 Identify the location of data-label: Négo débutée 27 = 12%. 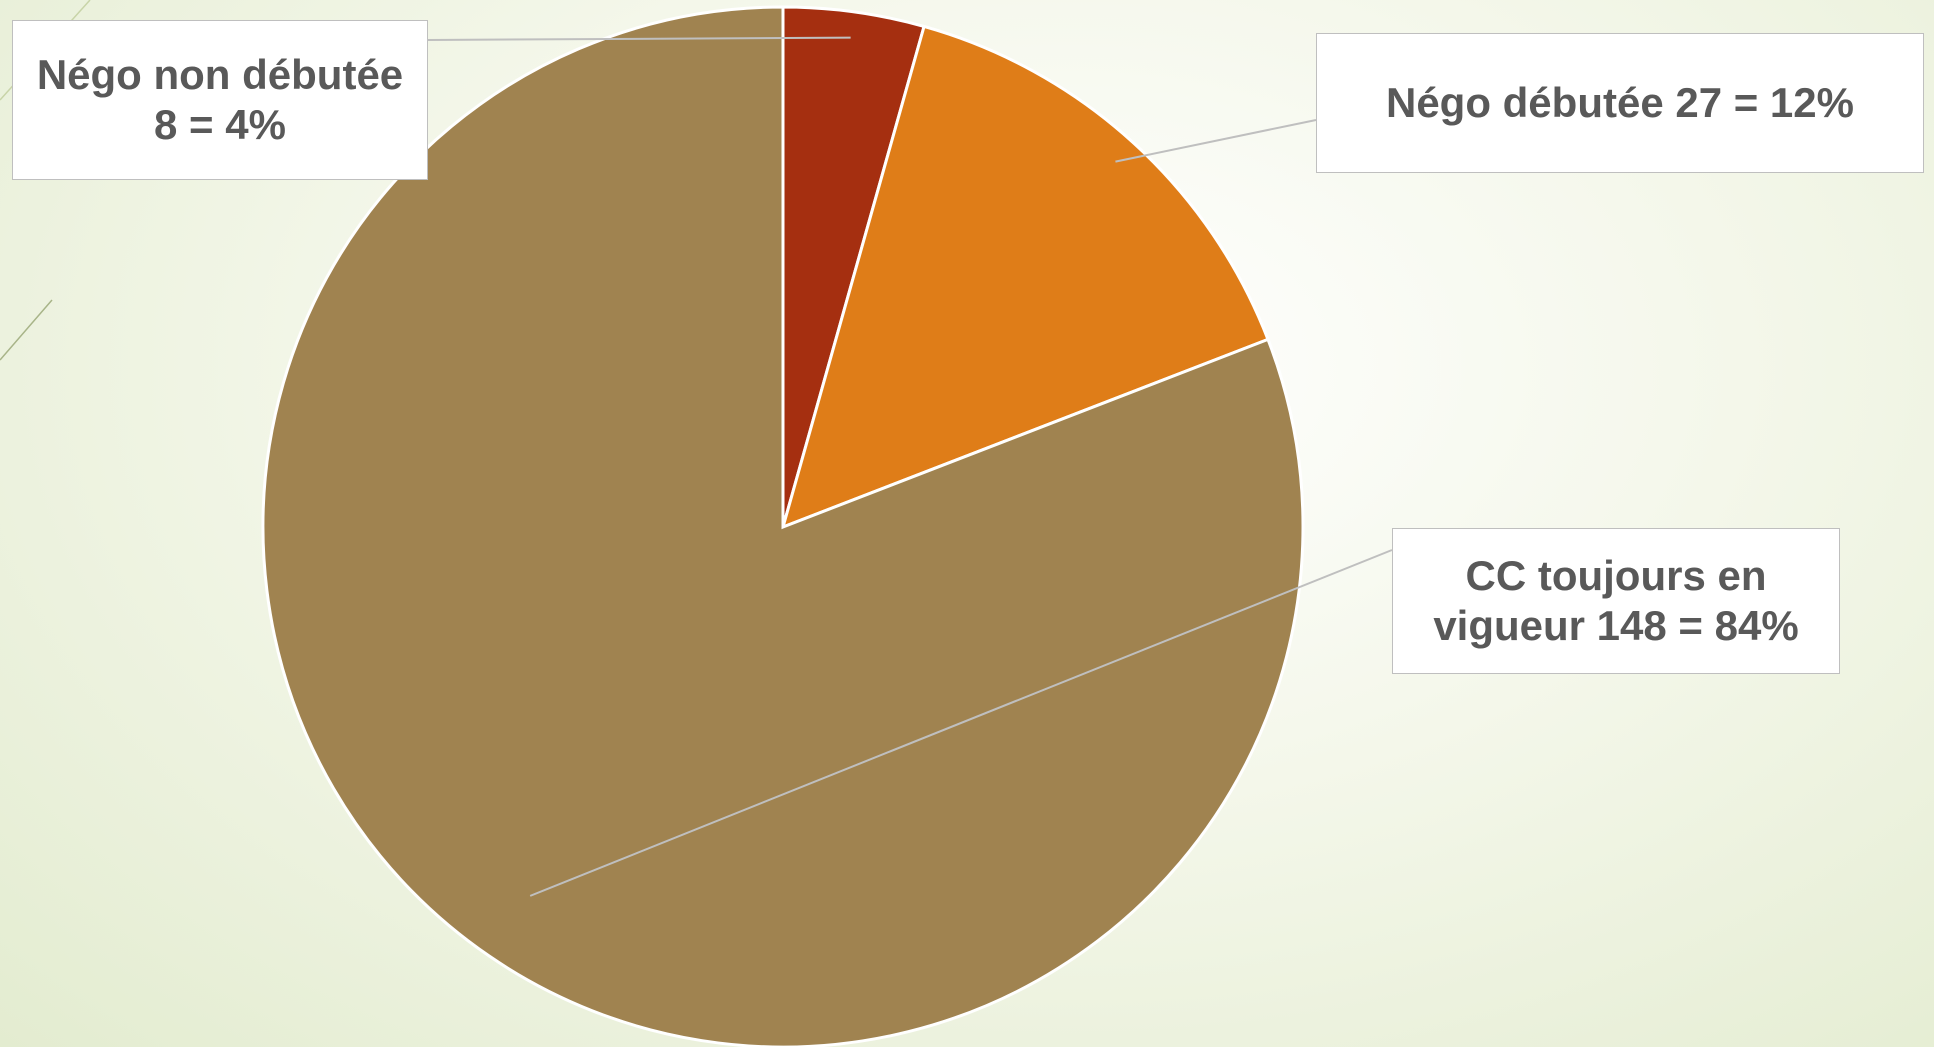
(1620, 103).